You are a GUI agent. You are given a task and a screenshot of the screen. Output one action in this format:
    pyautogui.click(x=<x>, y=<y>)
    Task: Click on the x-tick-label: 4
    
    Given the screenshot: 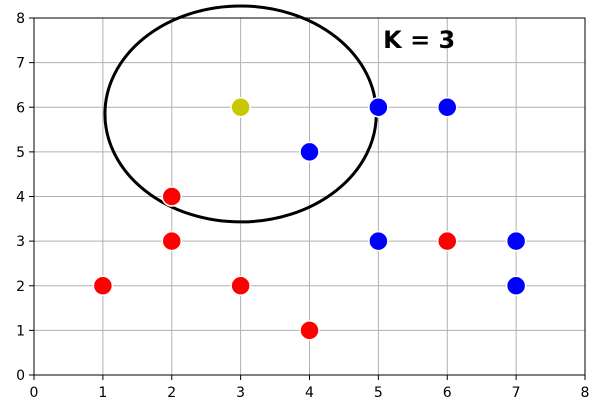 What is the action you would take?
    pyautogui.click(x=309, y=393)
    